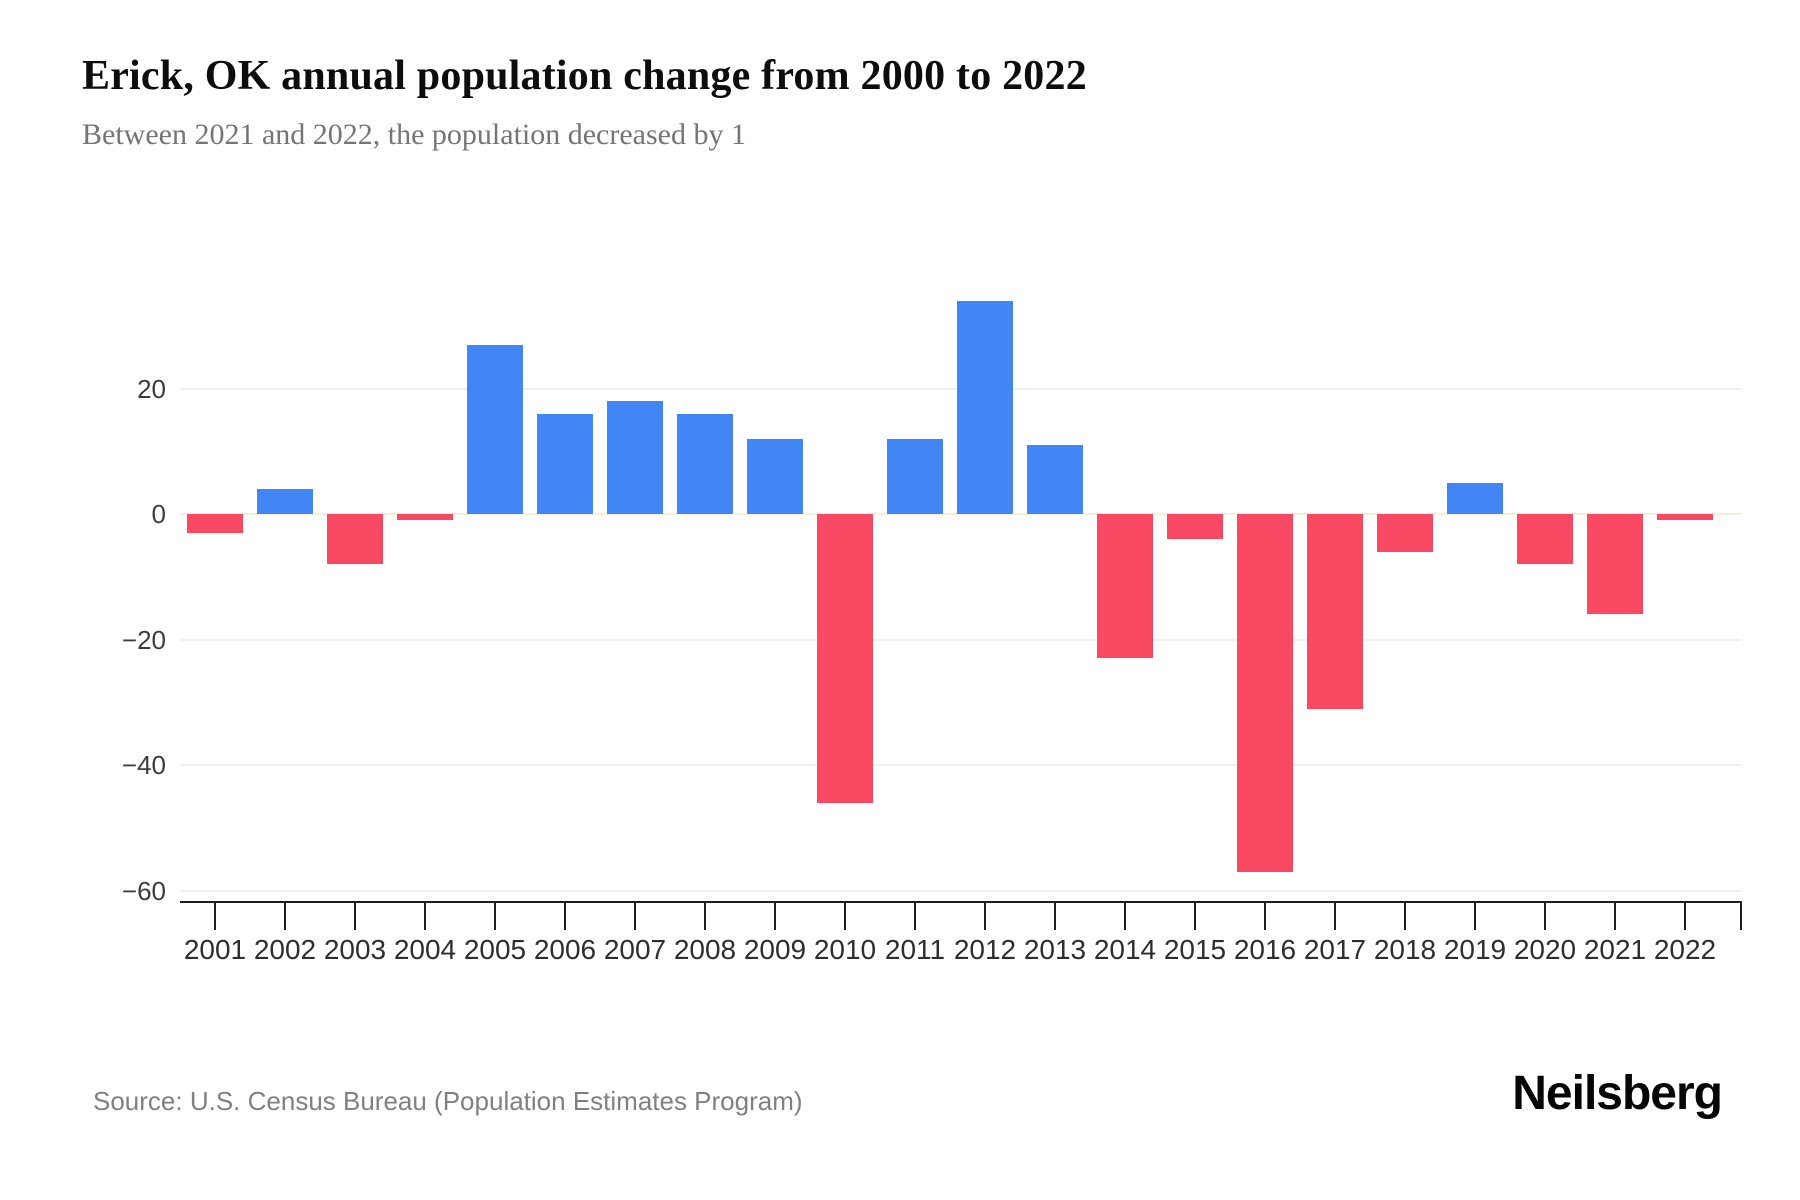 This screenshot has width=1800, height=1200. I want to click on x-axis-tick-2001, so click(215, 916).